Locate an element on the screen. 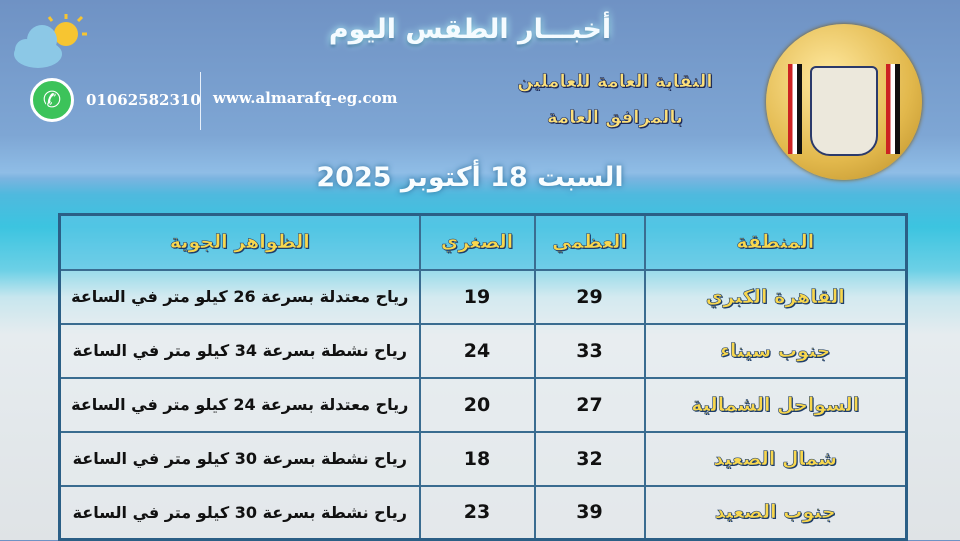 The width and height of the screenshot is (960, 541). max-temp-cell: 27 is located at coordinates (589, 404).